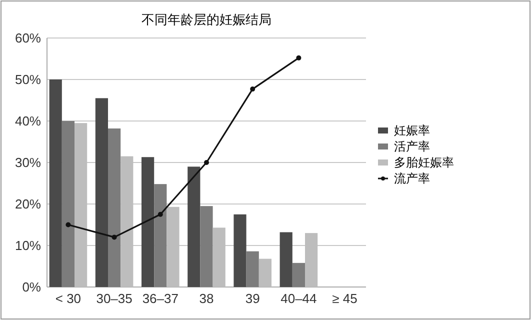 The width and height of the screenshot is (531, 320). I want to click on y-tick-label: 50%, so click(28, 80).